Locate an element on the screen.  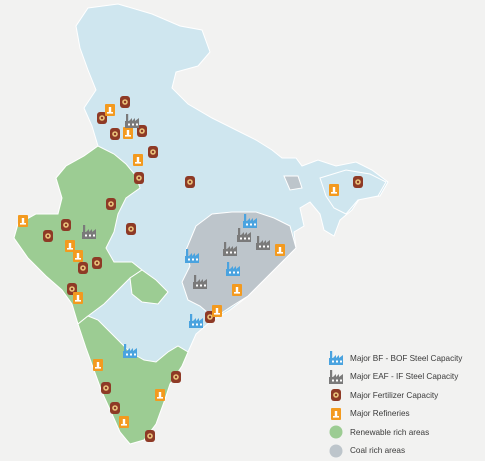
legend-label: Major EAF - IF Steel Capacity is located at coordinates (404, 376).